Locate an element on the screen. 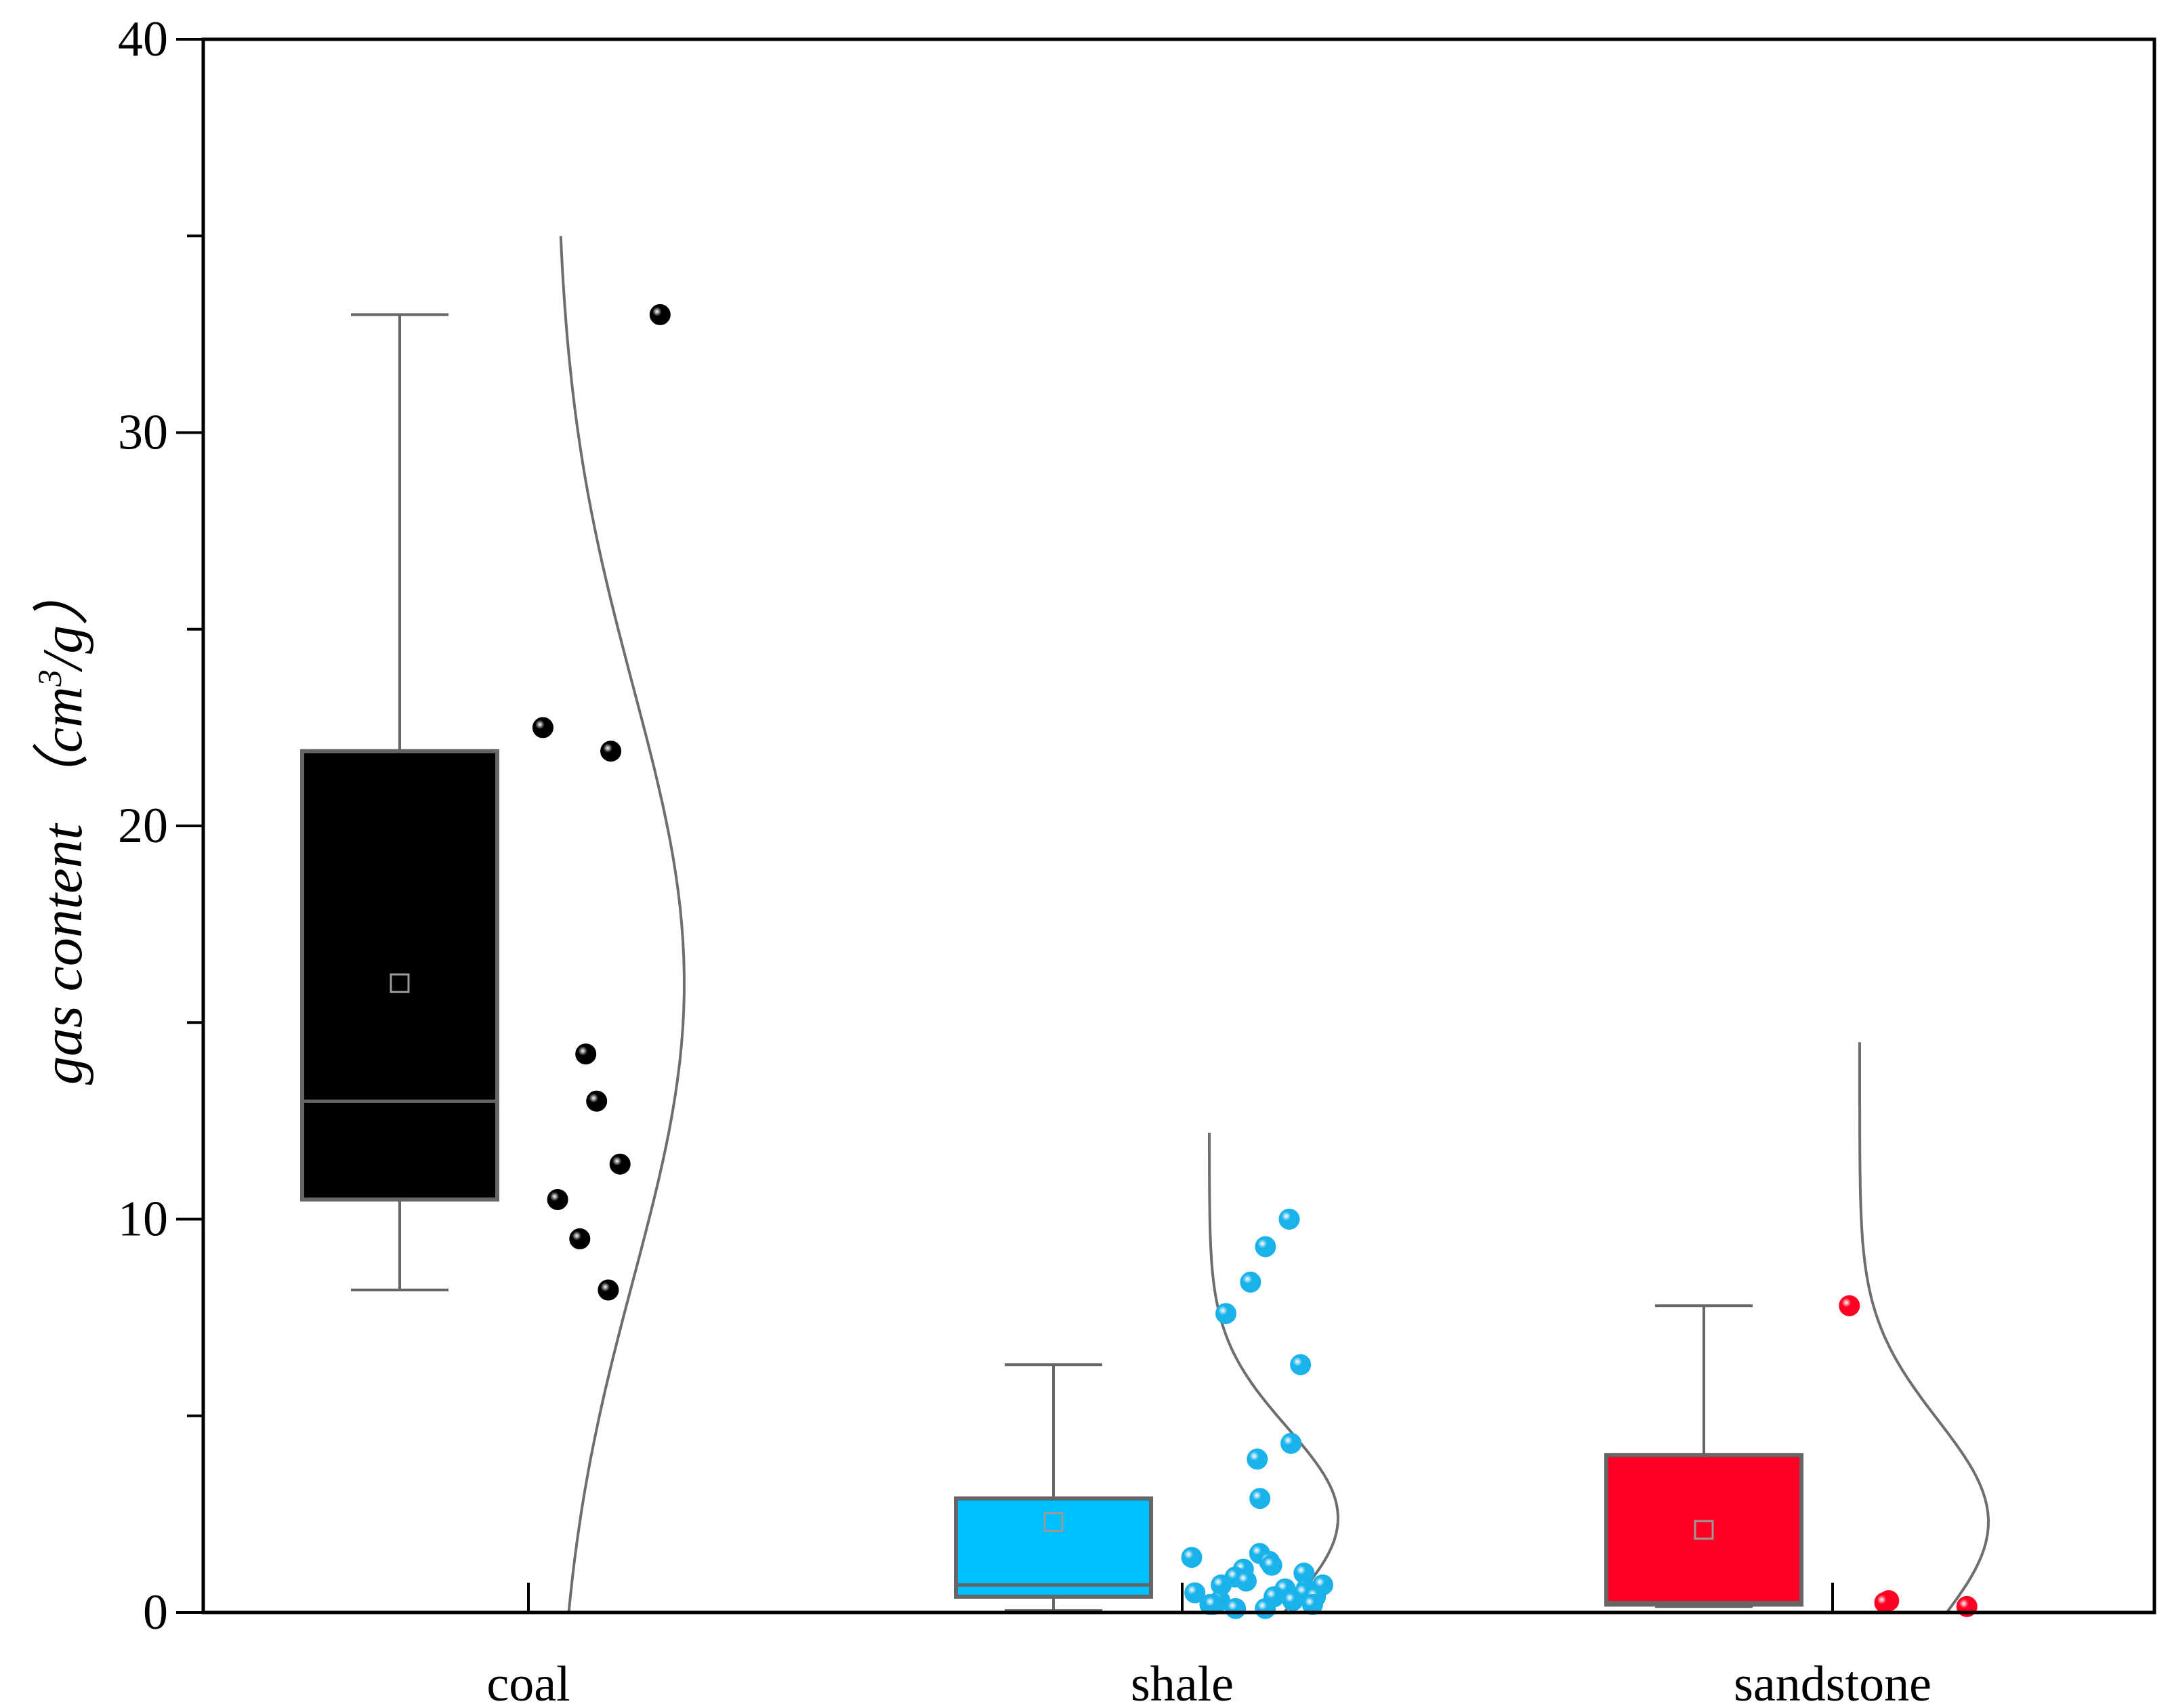  y-tick-label: 0 is located at coordinates (155, 1612).